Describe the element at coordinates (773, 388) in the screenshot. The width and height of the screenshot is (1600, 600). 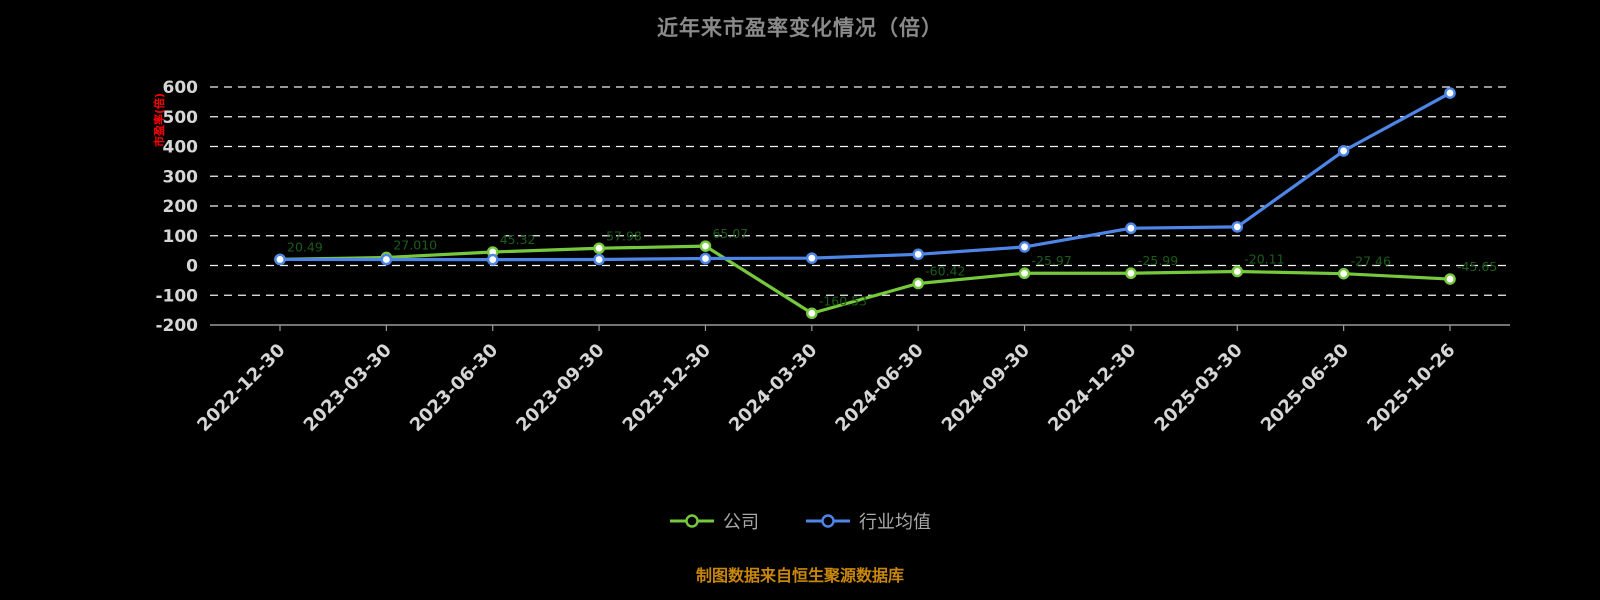
I see `x-tick-label: 2024-03-30` at that location.